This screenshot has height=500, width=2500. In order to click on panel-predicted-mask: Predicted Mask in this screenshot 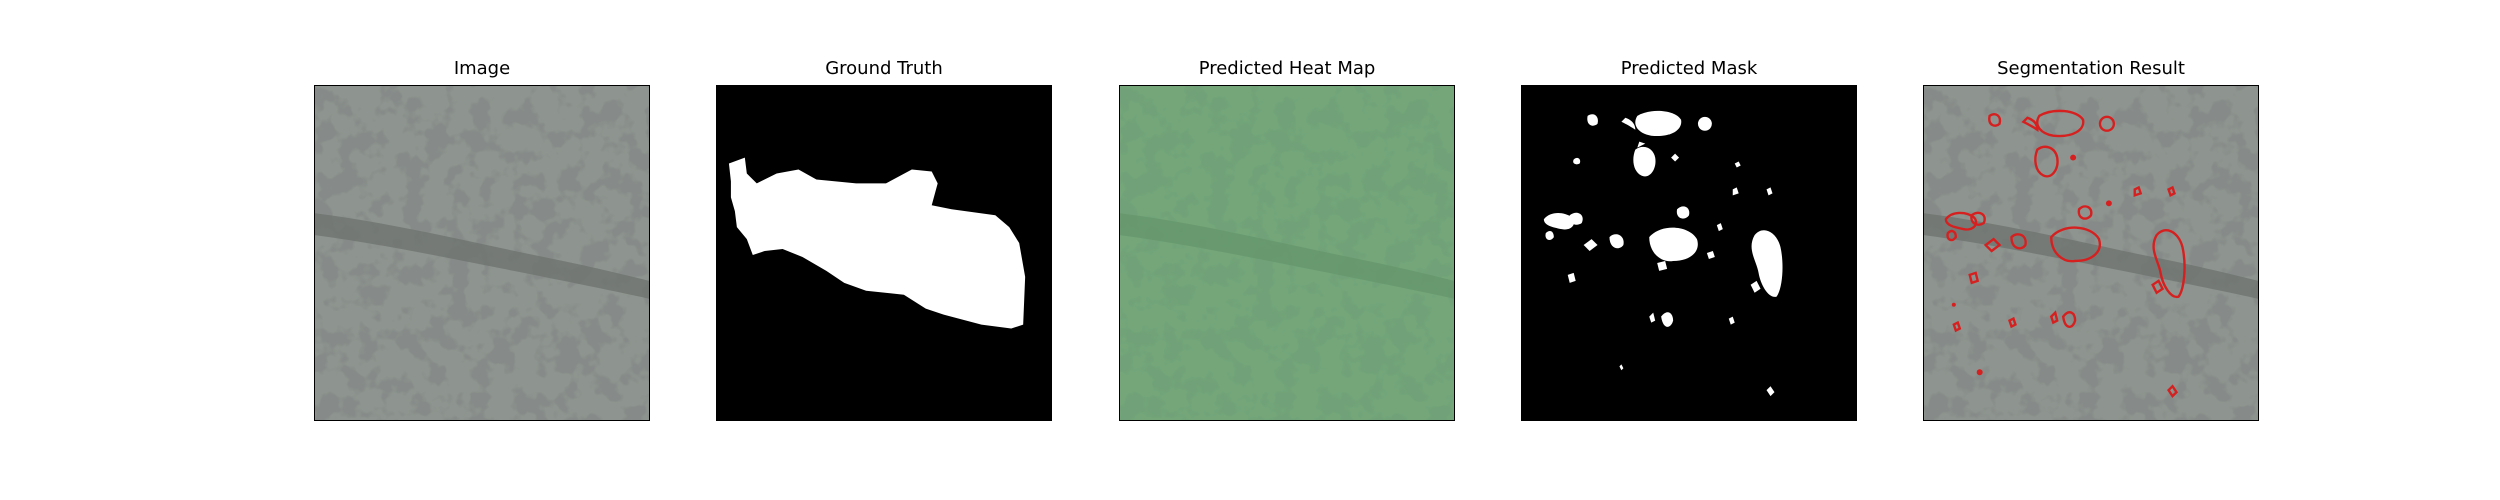, I will do `click(1689, 250)`.